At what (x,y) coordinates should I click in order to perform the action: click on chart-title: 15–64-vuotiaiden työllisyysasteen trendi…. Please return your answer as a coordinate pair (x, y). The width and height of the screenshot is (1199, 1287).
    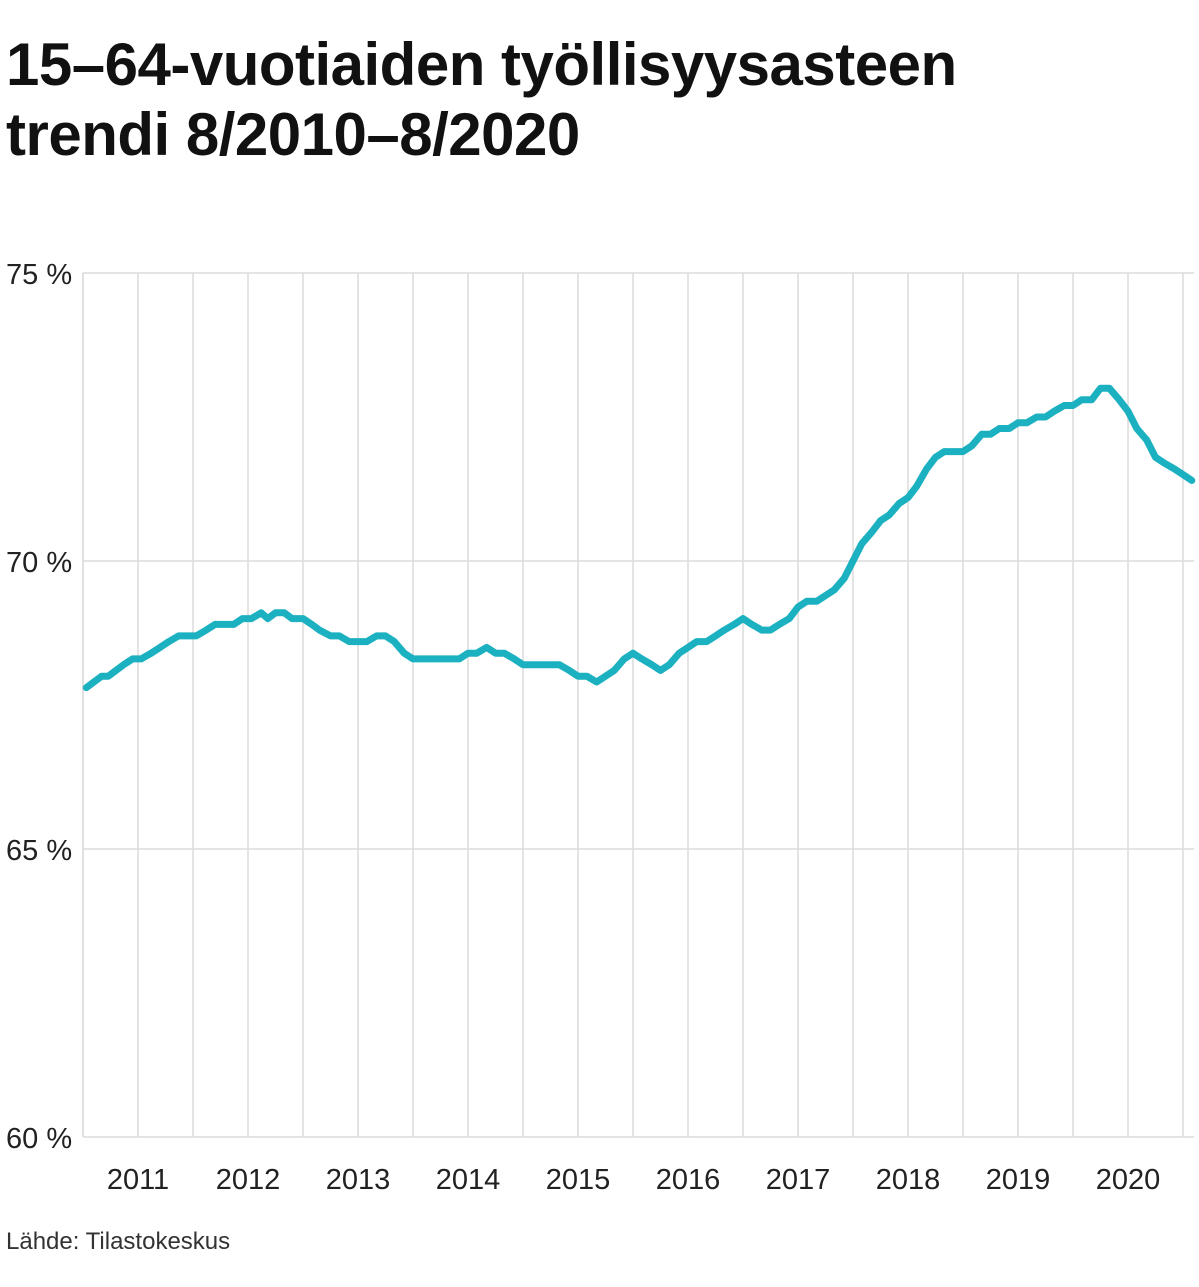
    Looking at the image, I should click on (596, 100).